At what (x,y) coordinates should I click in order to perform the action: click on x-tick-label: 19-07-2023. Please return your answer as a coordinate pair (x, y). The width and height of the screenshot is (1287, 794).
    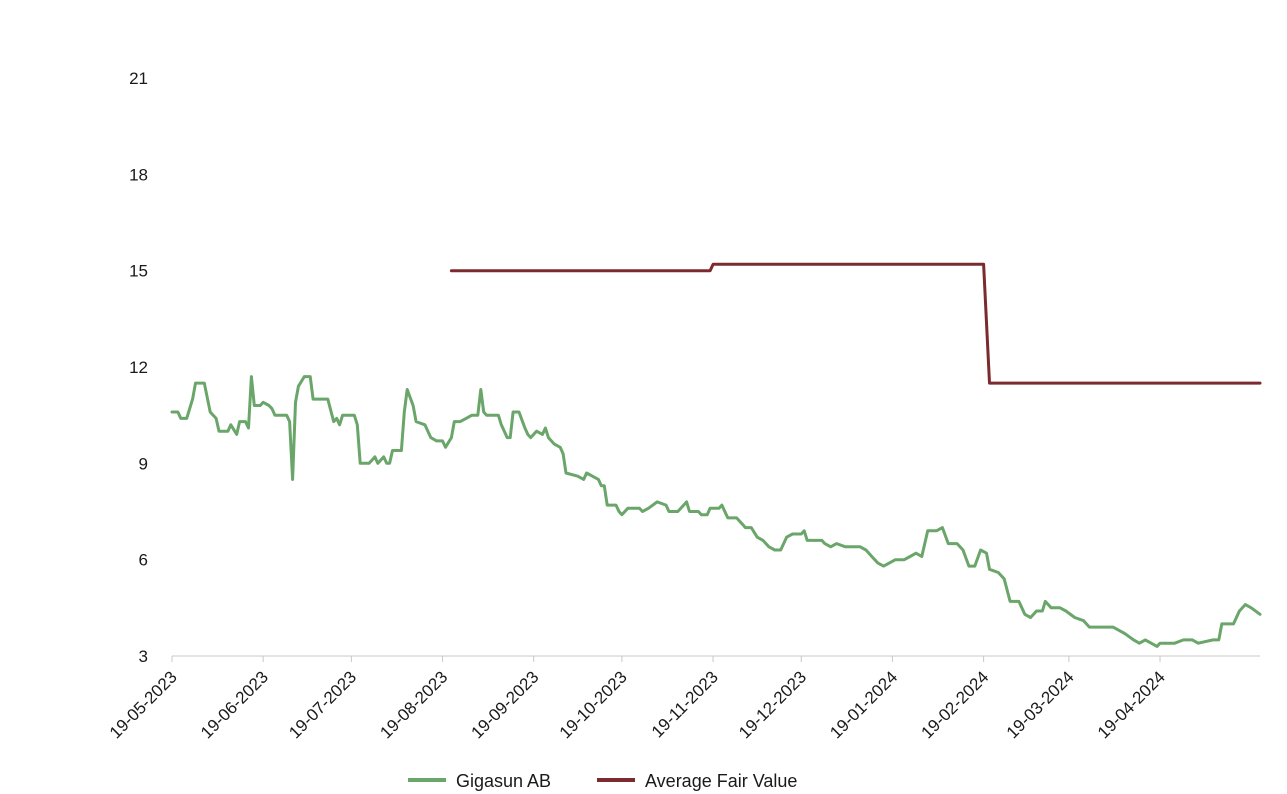
    Looking at the image, I should click on (322, 704).